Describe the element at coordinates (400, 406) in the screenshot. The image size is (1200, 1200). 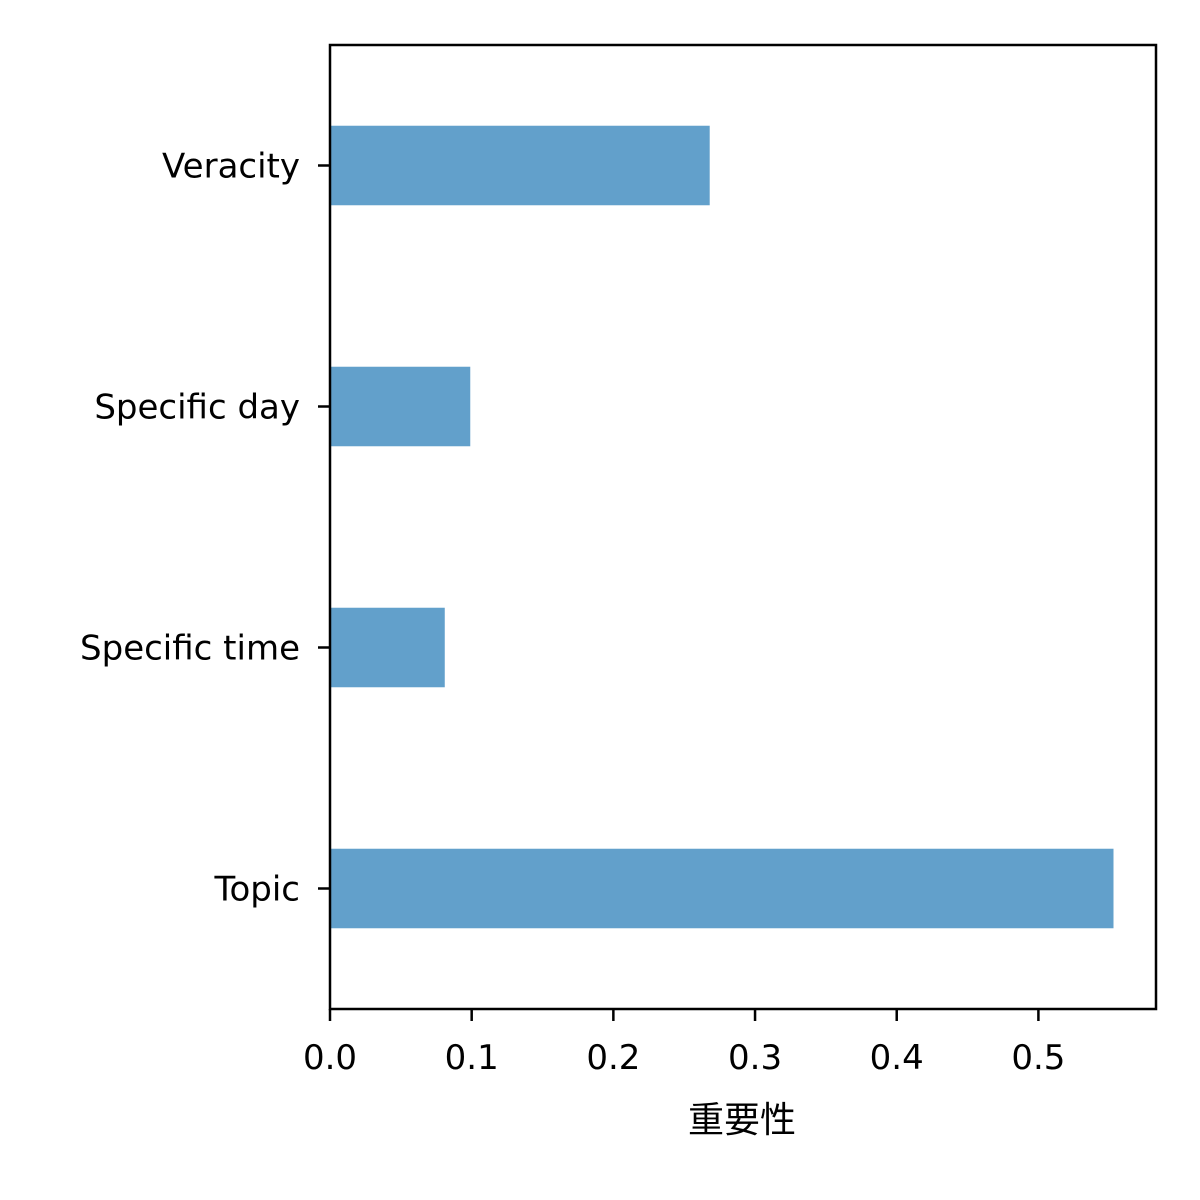
I see `bar-specific-day` at that location.